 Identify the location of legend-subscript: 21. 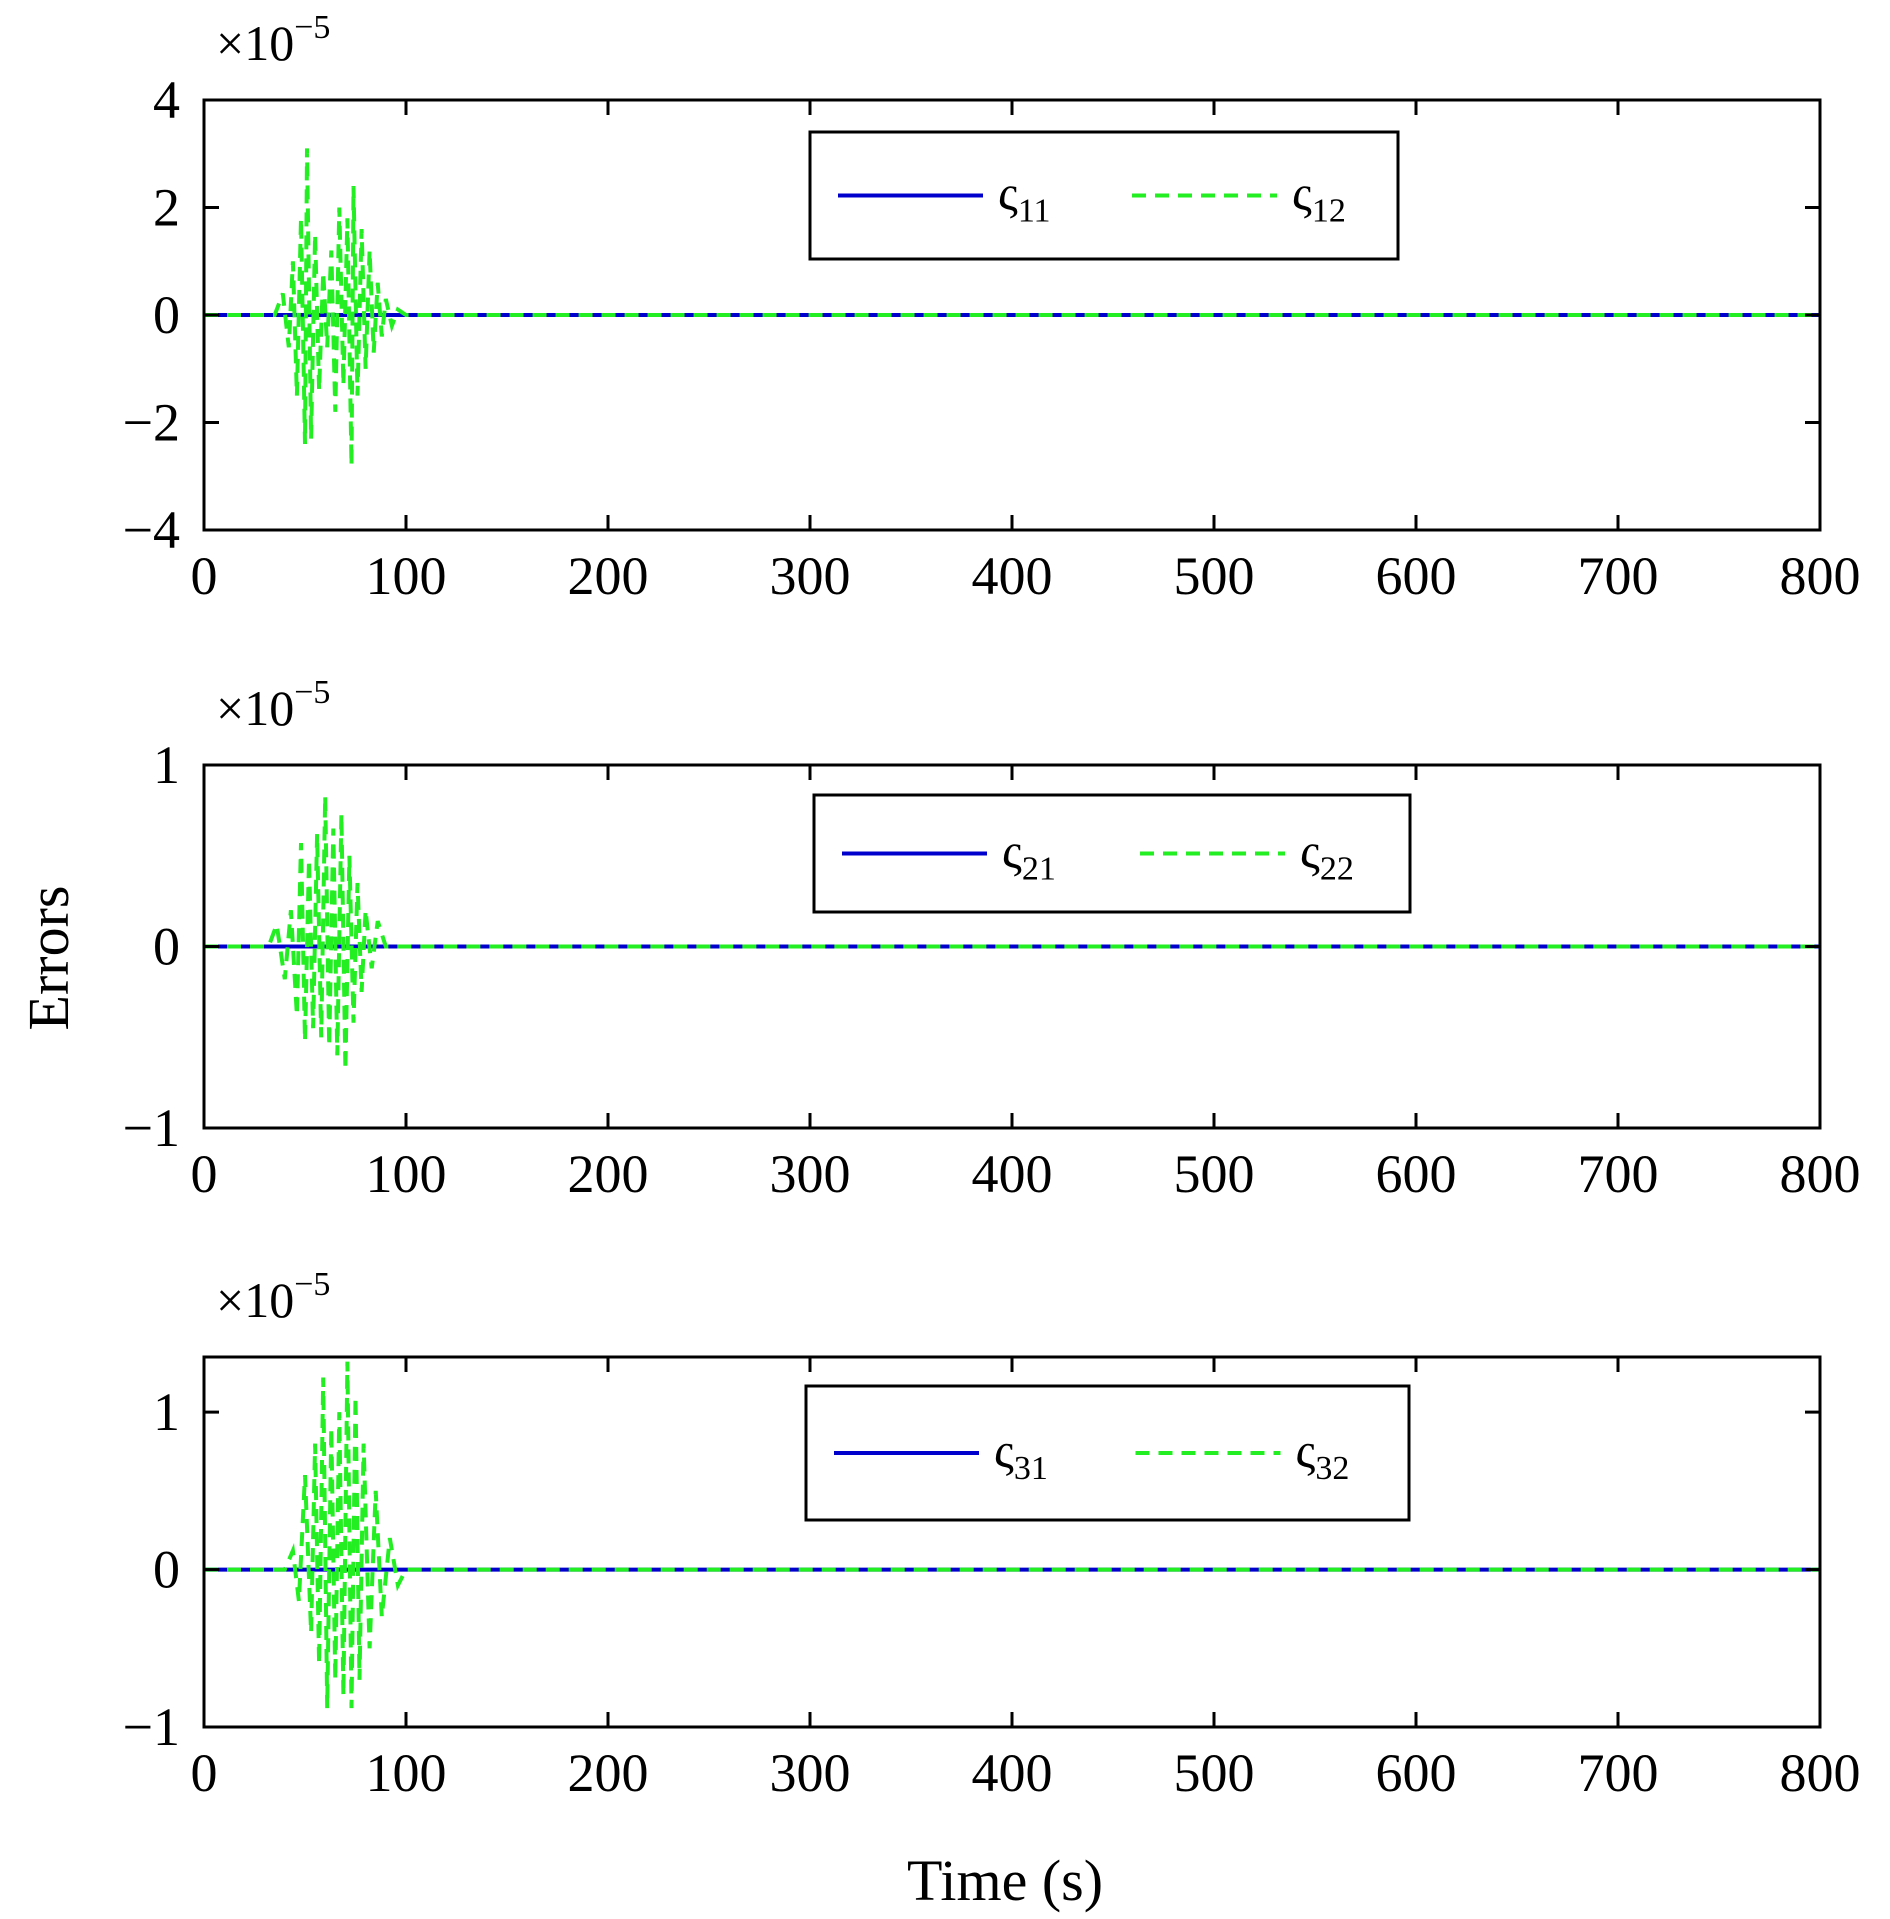
(1039, 869).